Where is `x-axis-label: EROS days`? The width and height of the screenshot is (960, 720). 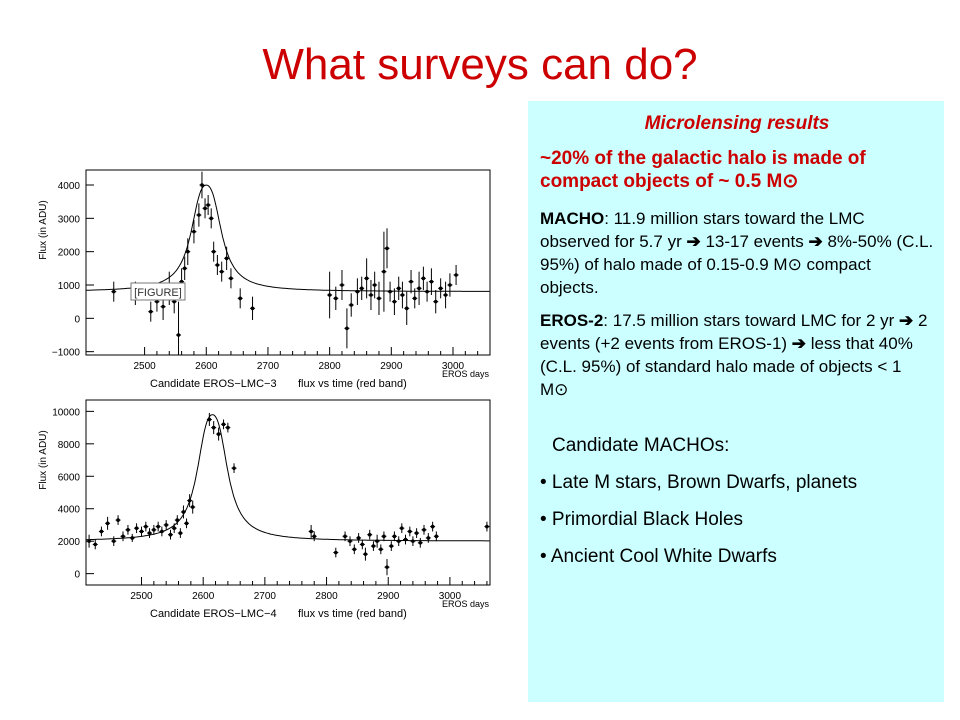 x-axis-label: EROS days is located at coordinates (466, 604).